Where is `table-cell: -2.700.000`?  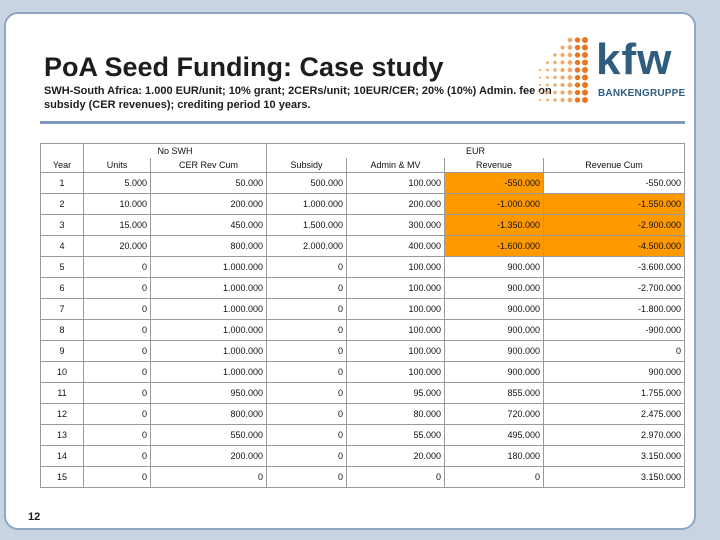
table-cell: -2.700.000 is located at coordinates (614, 288).